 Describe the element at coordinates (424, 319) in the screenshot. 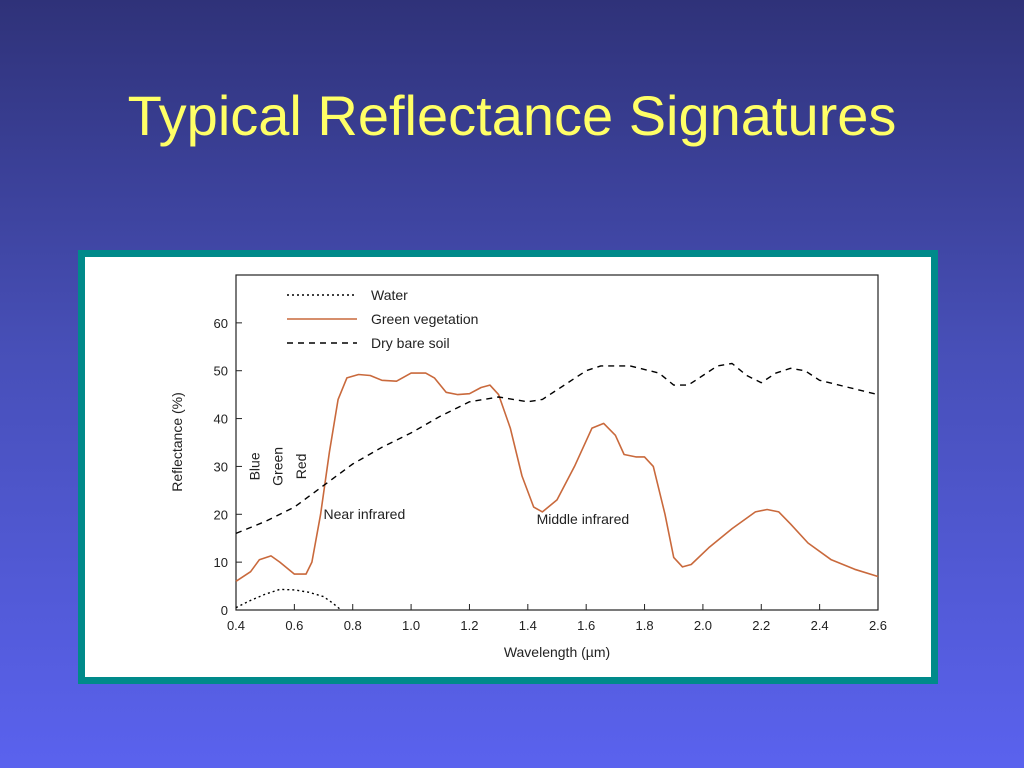

I see `legend-label: Green vegetation` at that location.